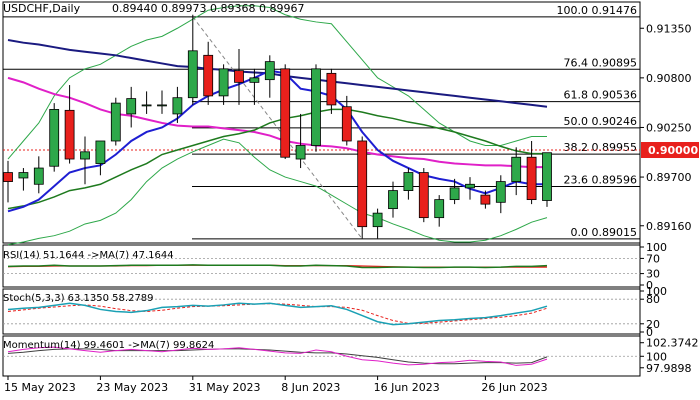 The width and height of the screenshot is (700, 400). Describe the element at coordinates (208, 8) in the screenshot. I see `ohlc-readout: 0.89440 0.89973 0.89368 0.89967` at that location.